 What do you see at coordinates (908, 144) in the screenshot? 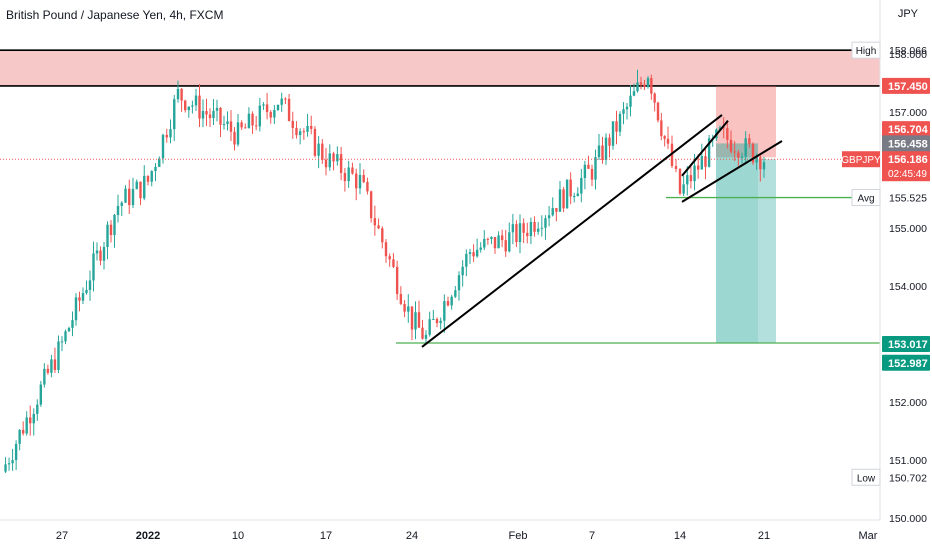
I see `entry-high-tag: 156.458` at bounding box center [908, 144].